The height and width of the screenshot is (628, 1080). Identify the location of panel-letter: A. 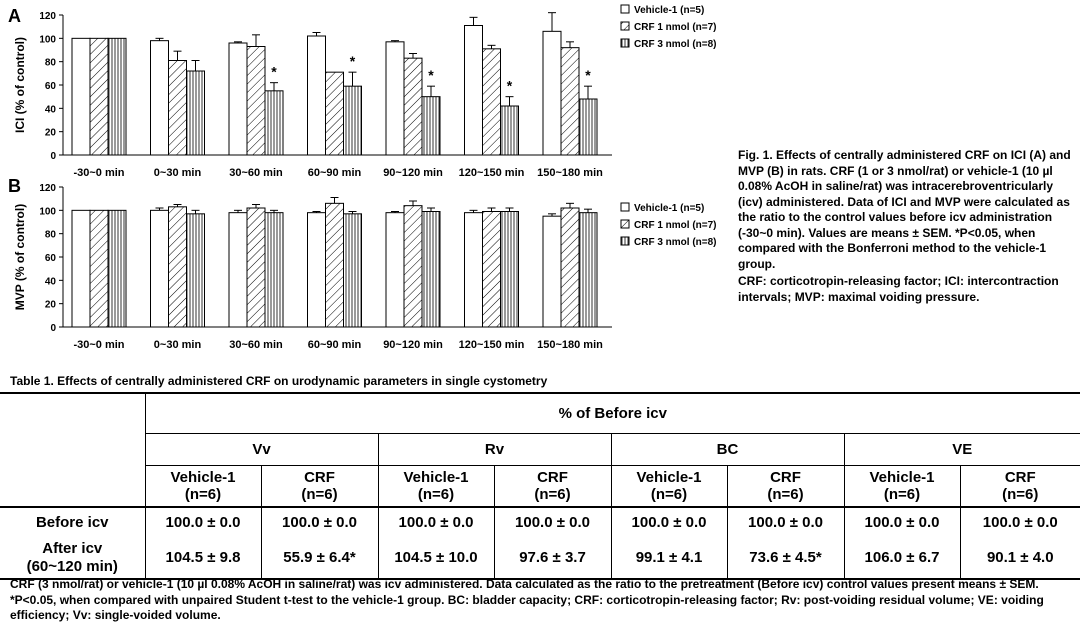
(14, 16).